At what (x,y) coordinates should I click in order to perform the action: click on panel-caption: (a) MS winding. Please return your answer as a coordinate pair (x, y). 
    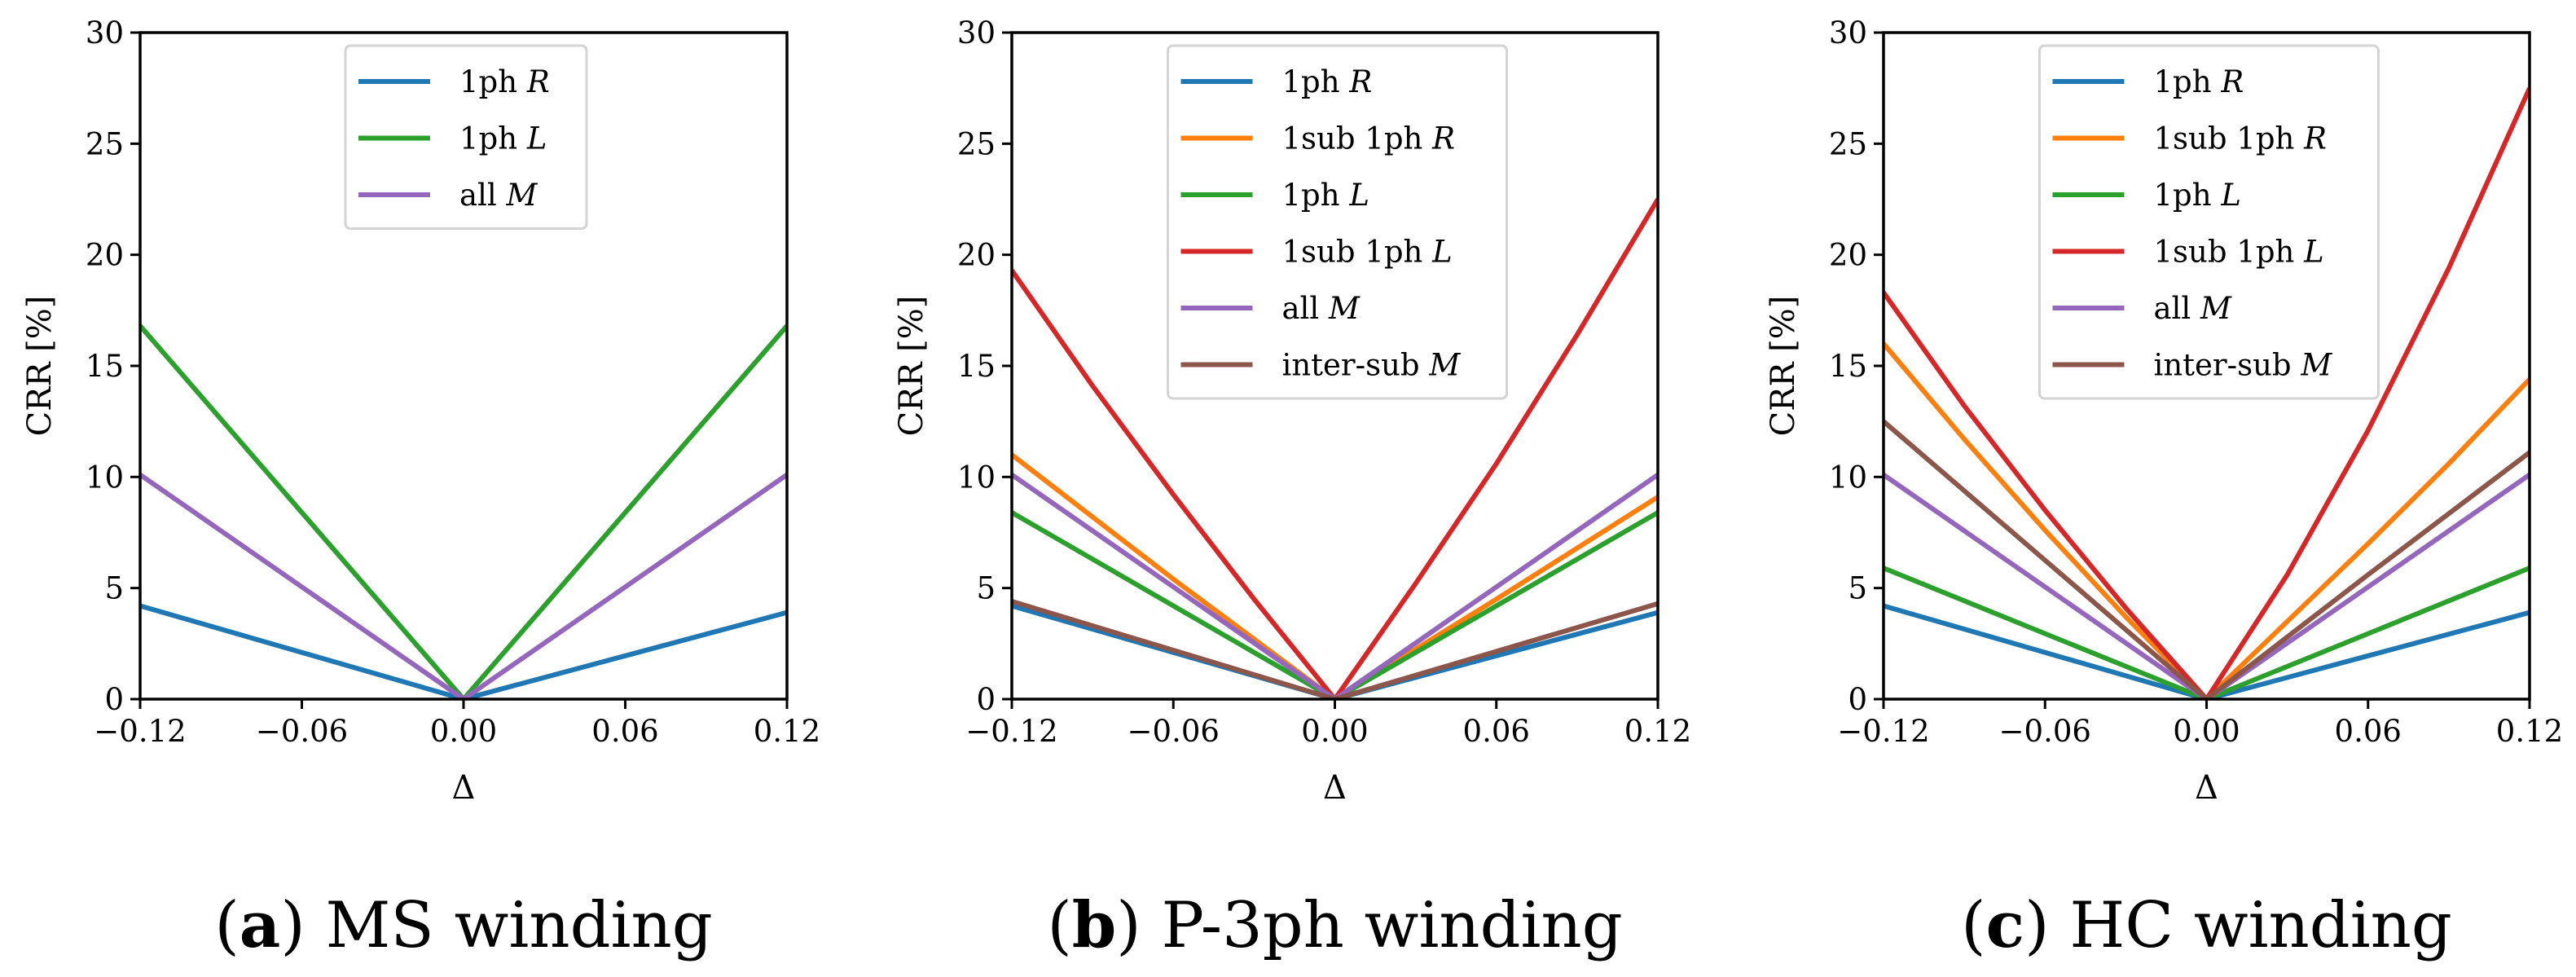
    Looking at the image, I should click on (463, 925).